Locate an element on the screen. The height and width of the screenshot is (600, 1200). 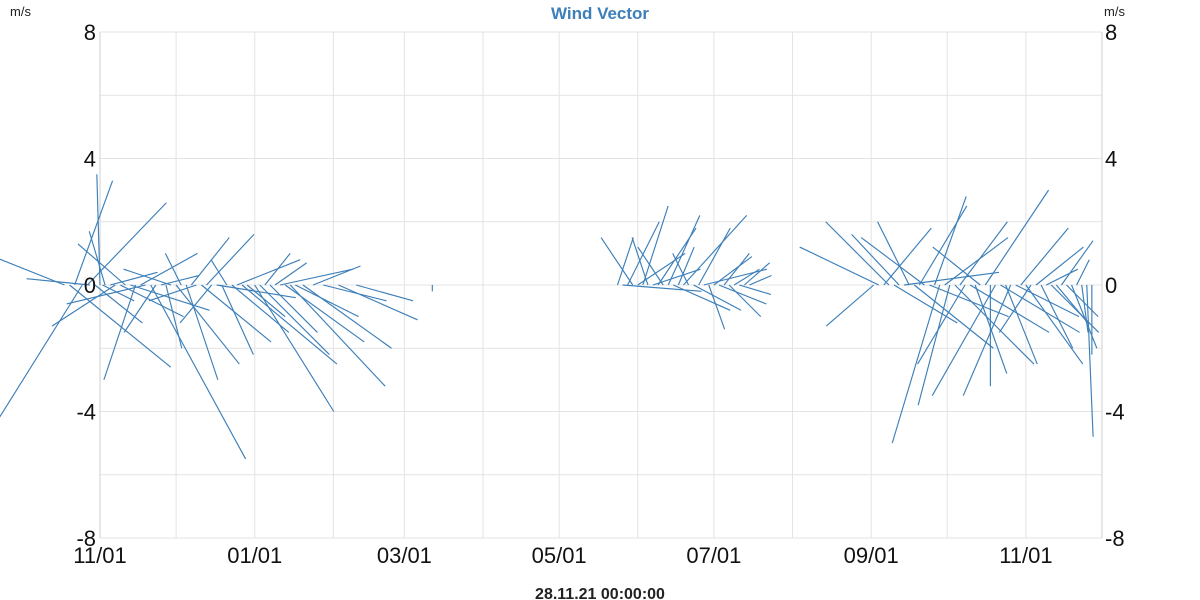
y-tick-label-right: 0 is located at coordinates (1111, 285).